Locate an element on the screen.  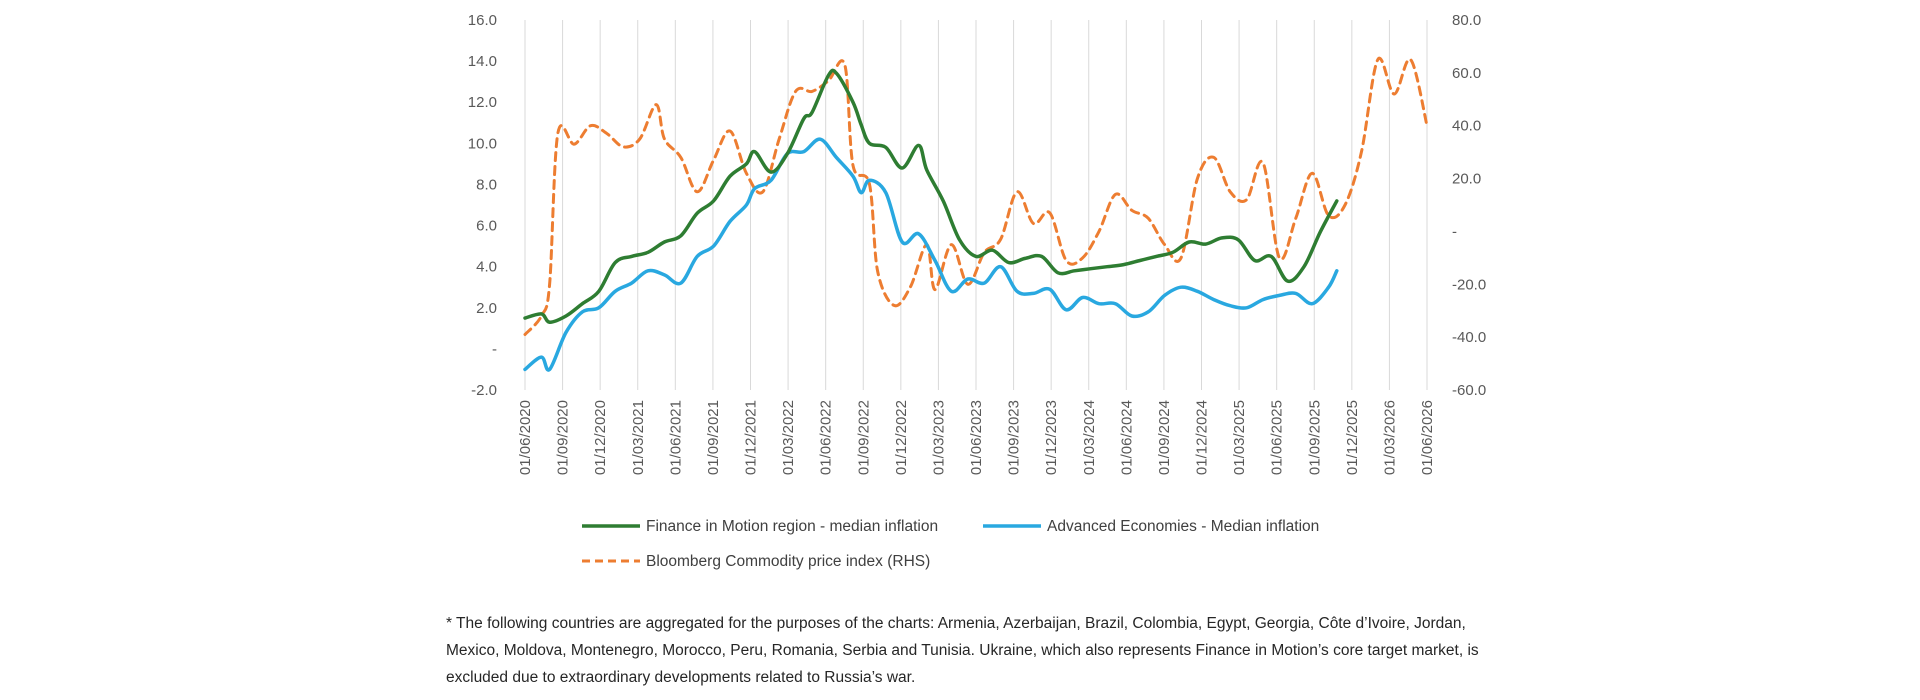
y-left-tick-label: - is located at coordinates (494, 349).